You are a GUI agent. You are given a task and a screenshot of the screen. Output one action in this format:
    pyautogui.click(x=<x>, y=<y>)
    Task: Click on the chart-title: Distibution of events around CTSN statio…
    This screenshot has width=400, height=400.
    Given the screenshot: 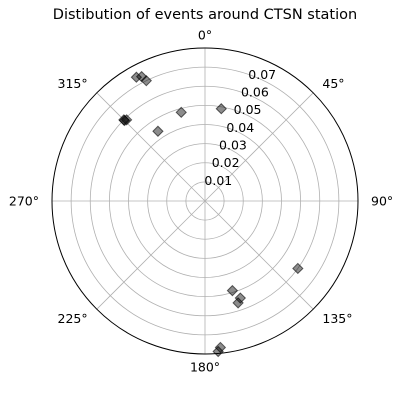 What is the action you would take?
    pyautogui.click(x=205, y=15)
    